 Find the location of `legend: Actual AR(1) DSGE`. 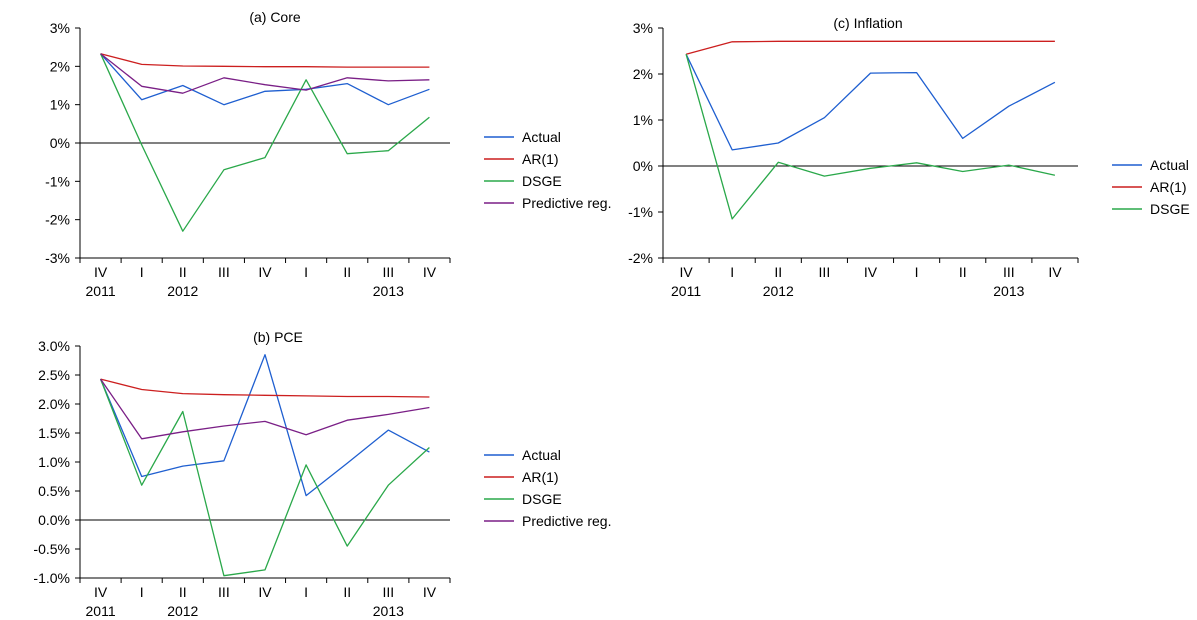

legend: Actual AR(1) DSGE is located at coordinates (1151, 187).